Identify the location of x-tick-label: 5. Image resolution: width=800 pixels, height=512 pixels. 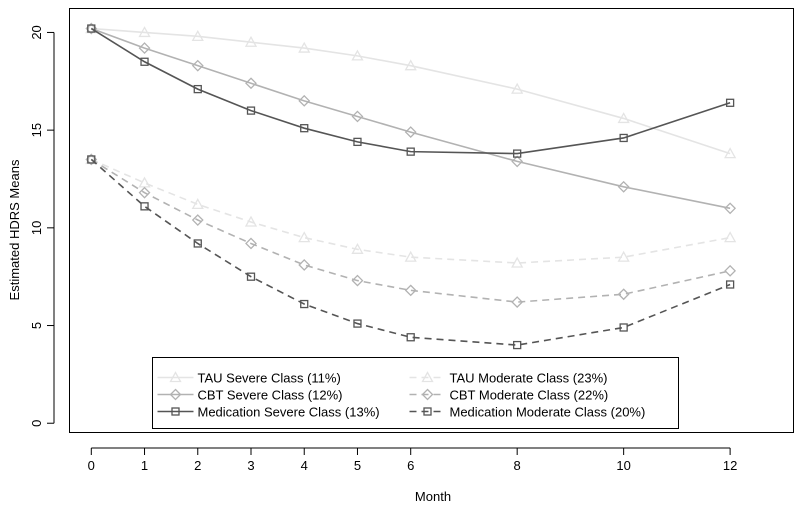
(357, 465).